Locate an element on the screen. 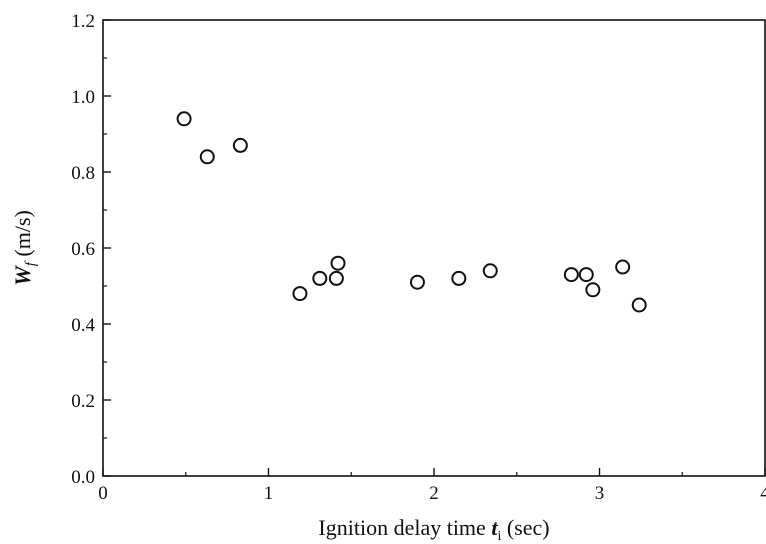 This screenshot has height=544, width=766. x-axis-label: Ignition delay time ti (sec) is located at coordinates (433, 529).